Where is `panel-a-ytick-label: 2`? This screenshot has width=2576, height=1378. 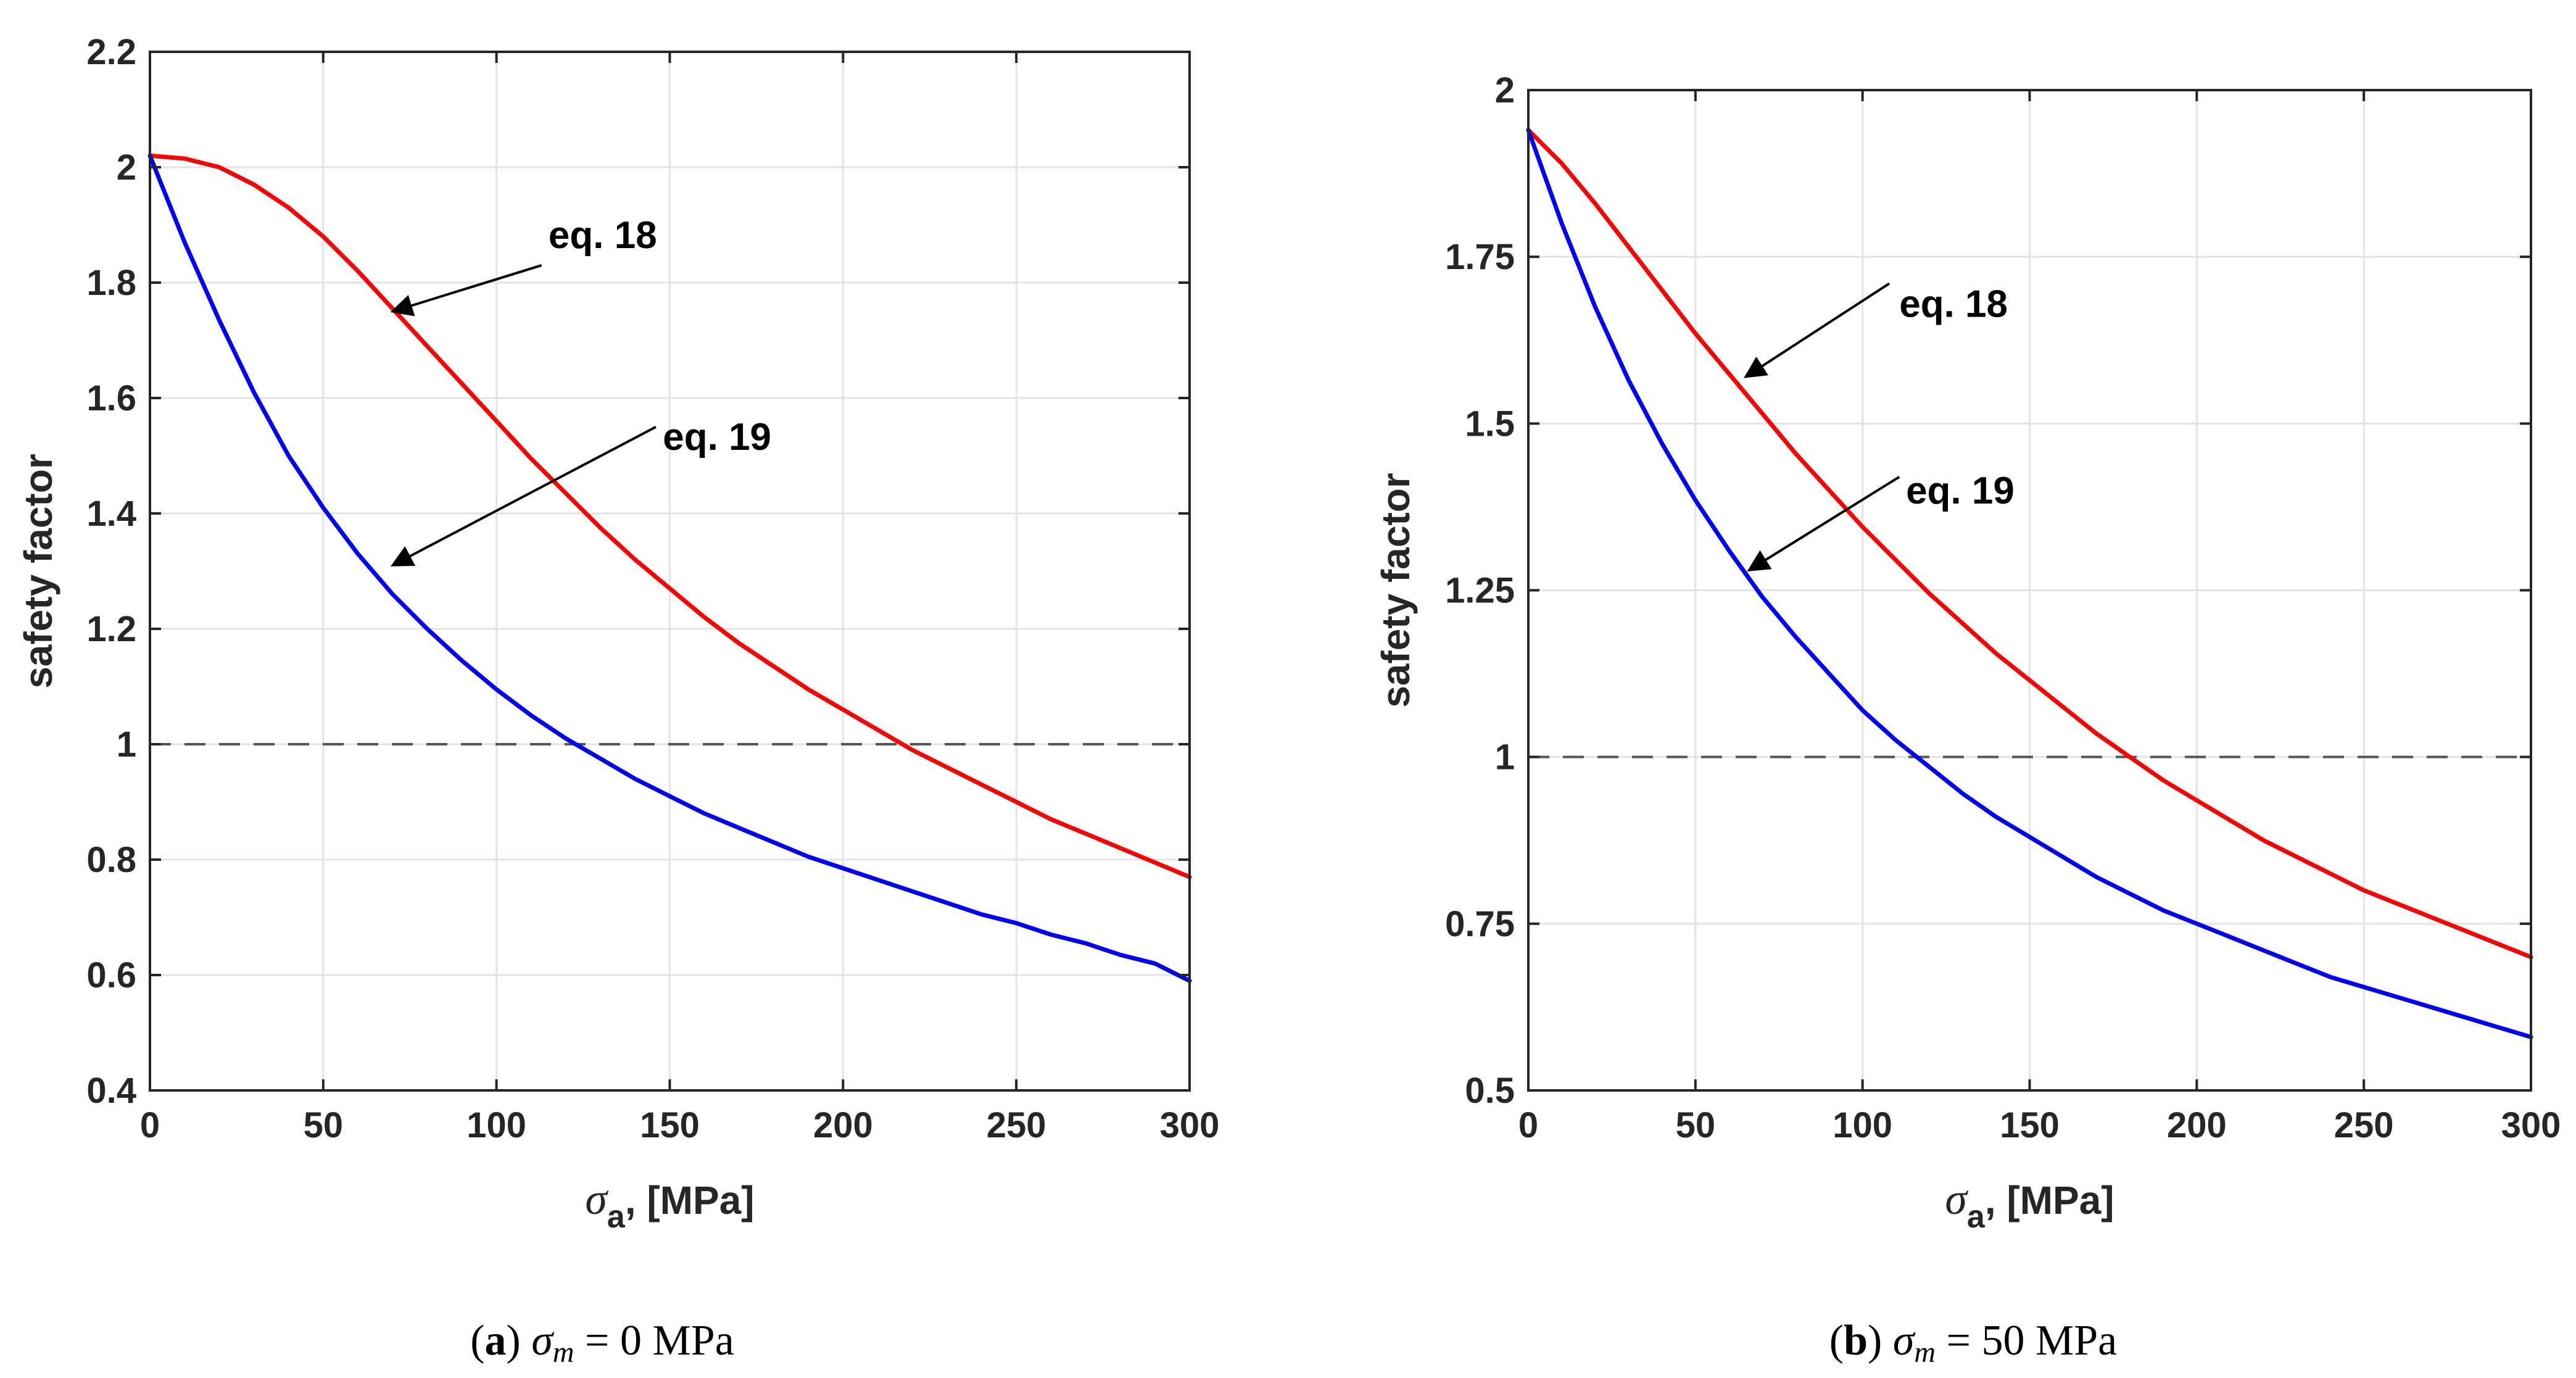 panel-a-ytick-label: 2 is located at coordinates (126, 167).